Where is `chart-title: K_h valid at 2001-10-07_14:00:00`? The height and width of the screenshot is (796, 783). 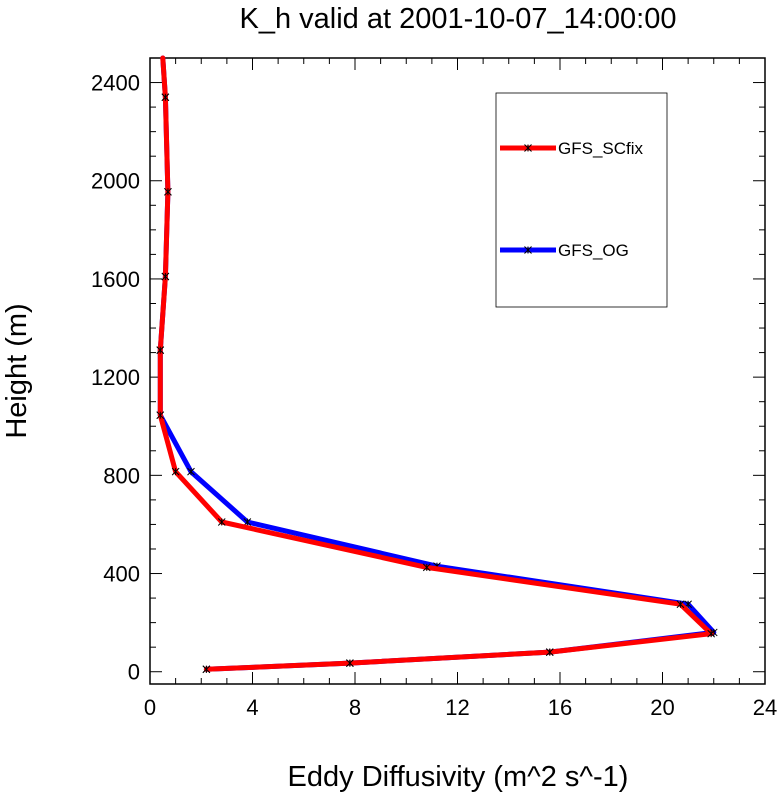
chart-title: K_h valid at 2001-10-07_14:00:00 is located at coordinates (458, 19).